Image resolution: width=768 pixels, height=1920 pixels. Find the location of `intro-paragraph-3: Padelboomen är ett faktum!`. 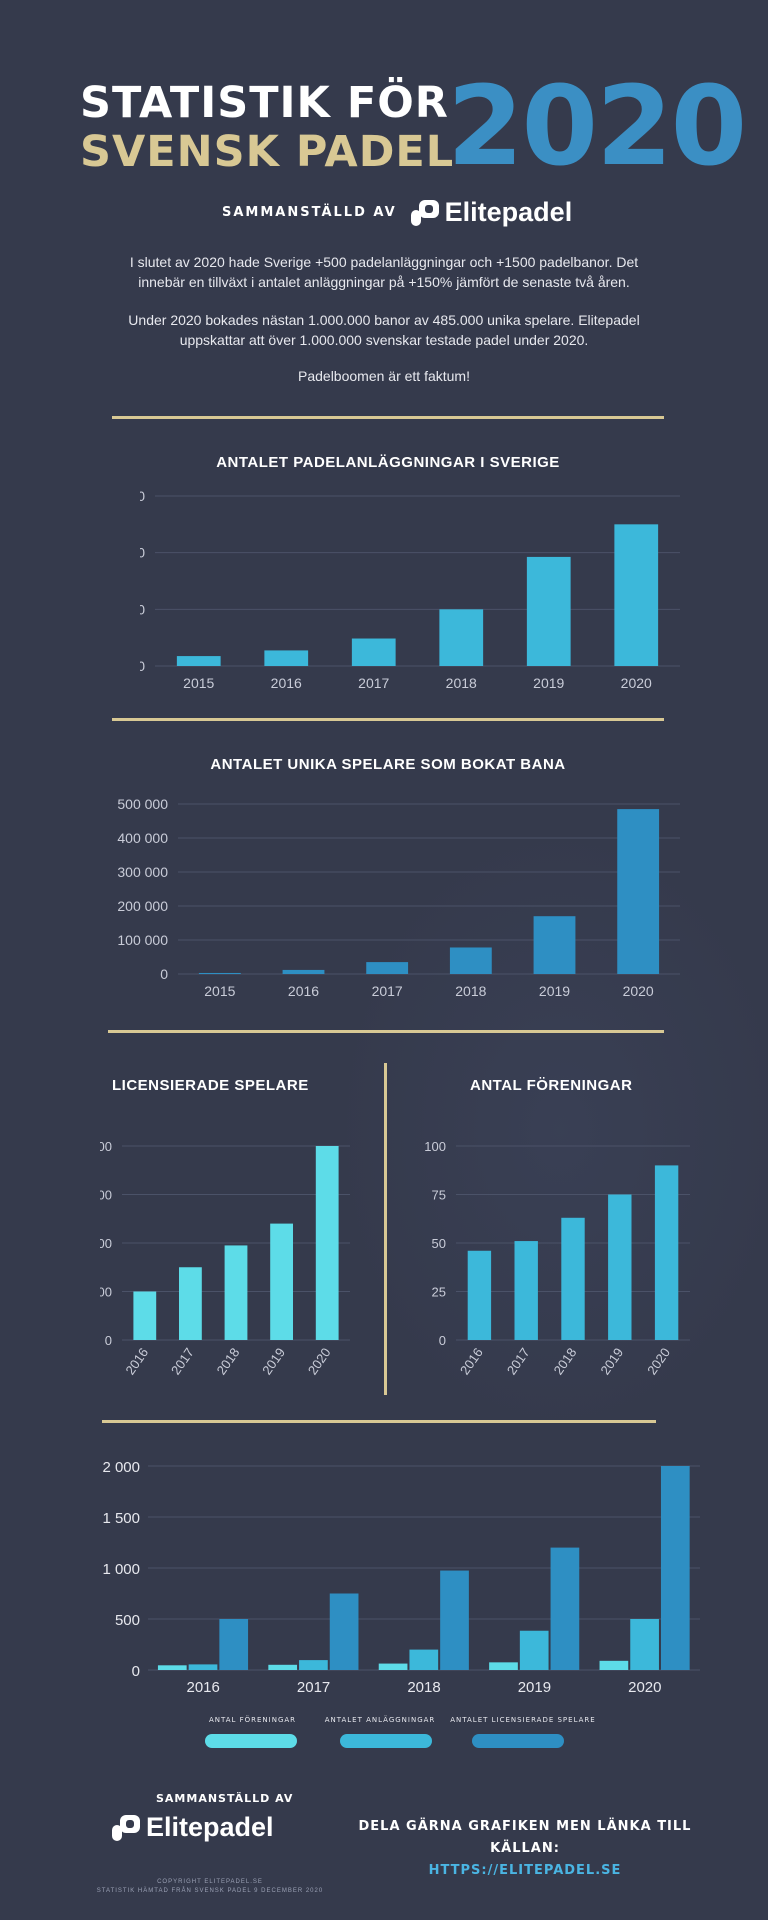

intro-paragraph-3: Padelboomen är ett faktum! is located at coordinates (384, 376).